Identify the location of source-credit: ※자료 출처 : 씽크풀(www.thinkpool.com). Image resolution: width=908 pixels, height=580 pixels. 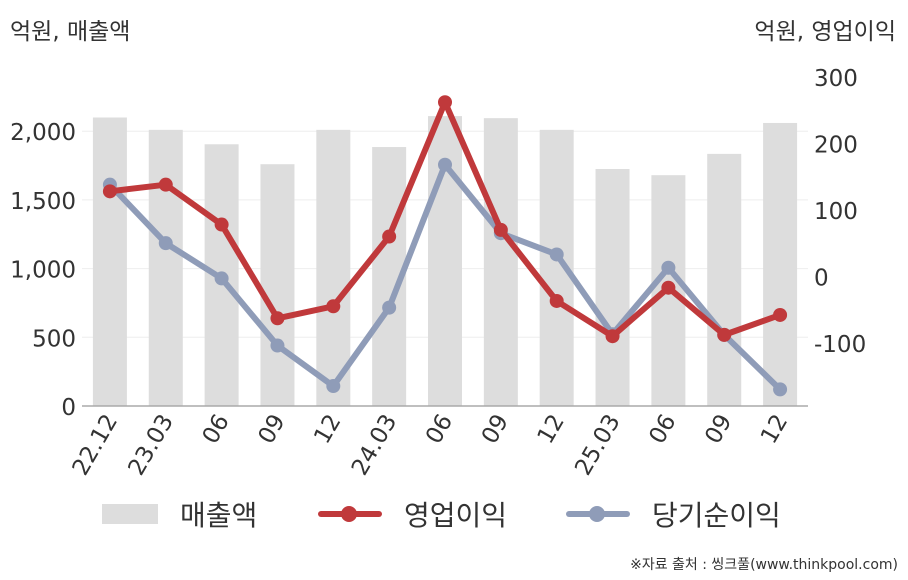
(764, 565).